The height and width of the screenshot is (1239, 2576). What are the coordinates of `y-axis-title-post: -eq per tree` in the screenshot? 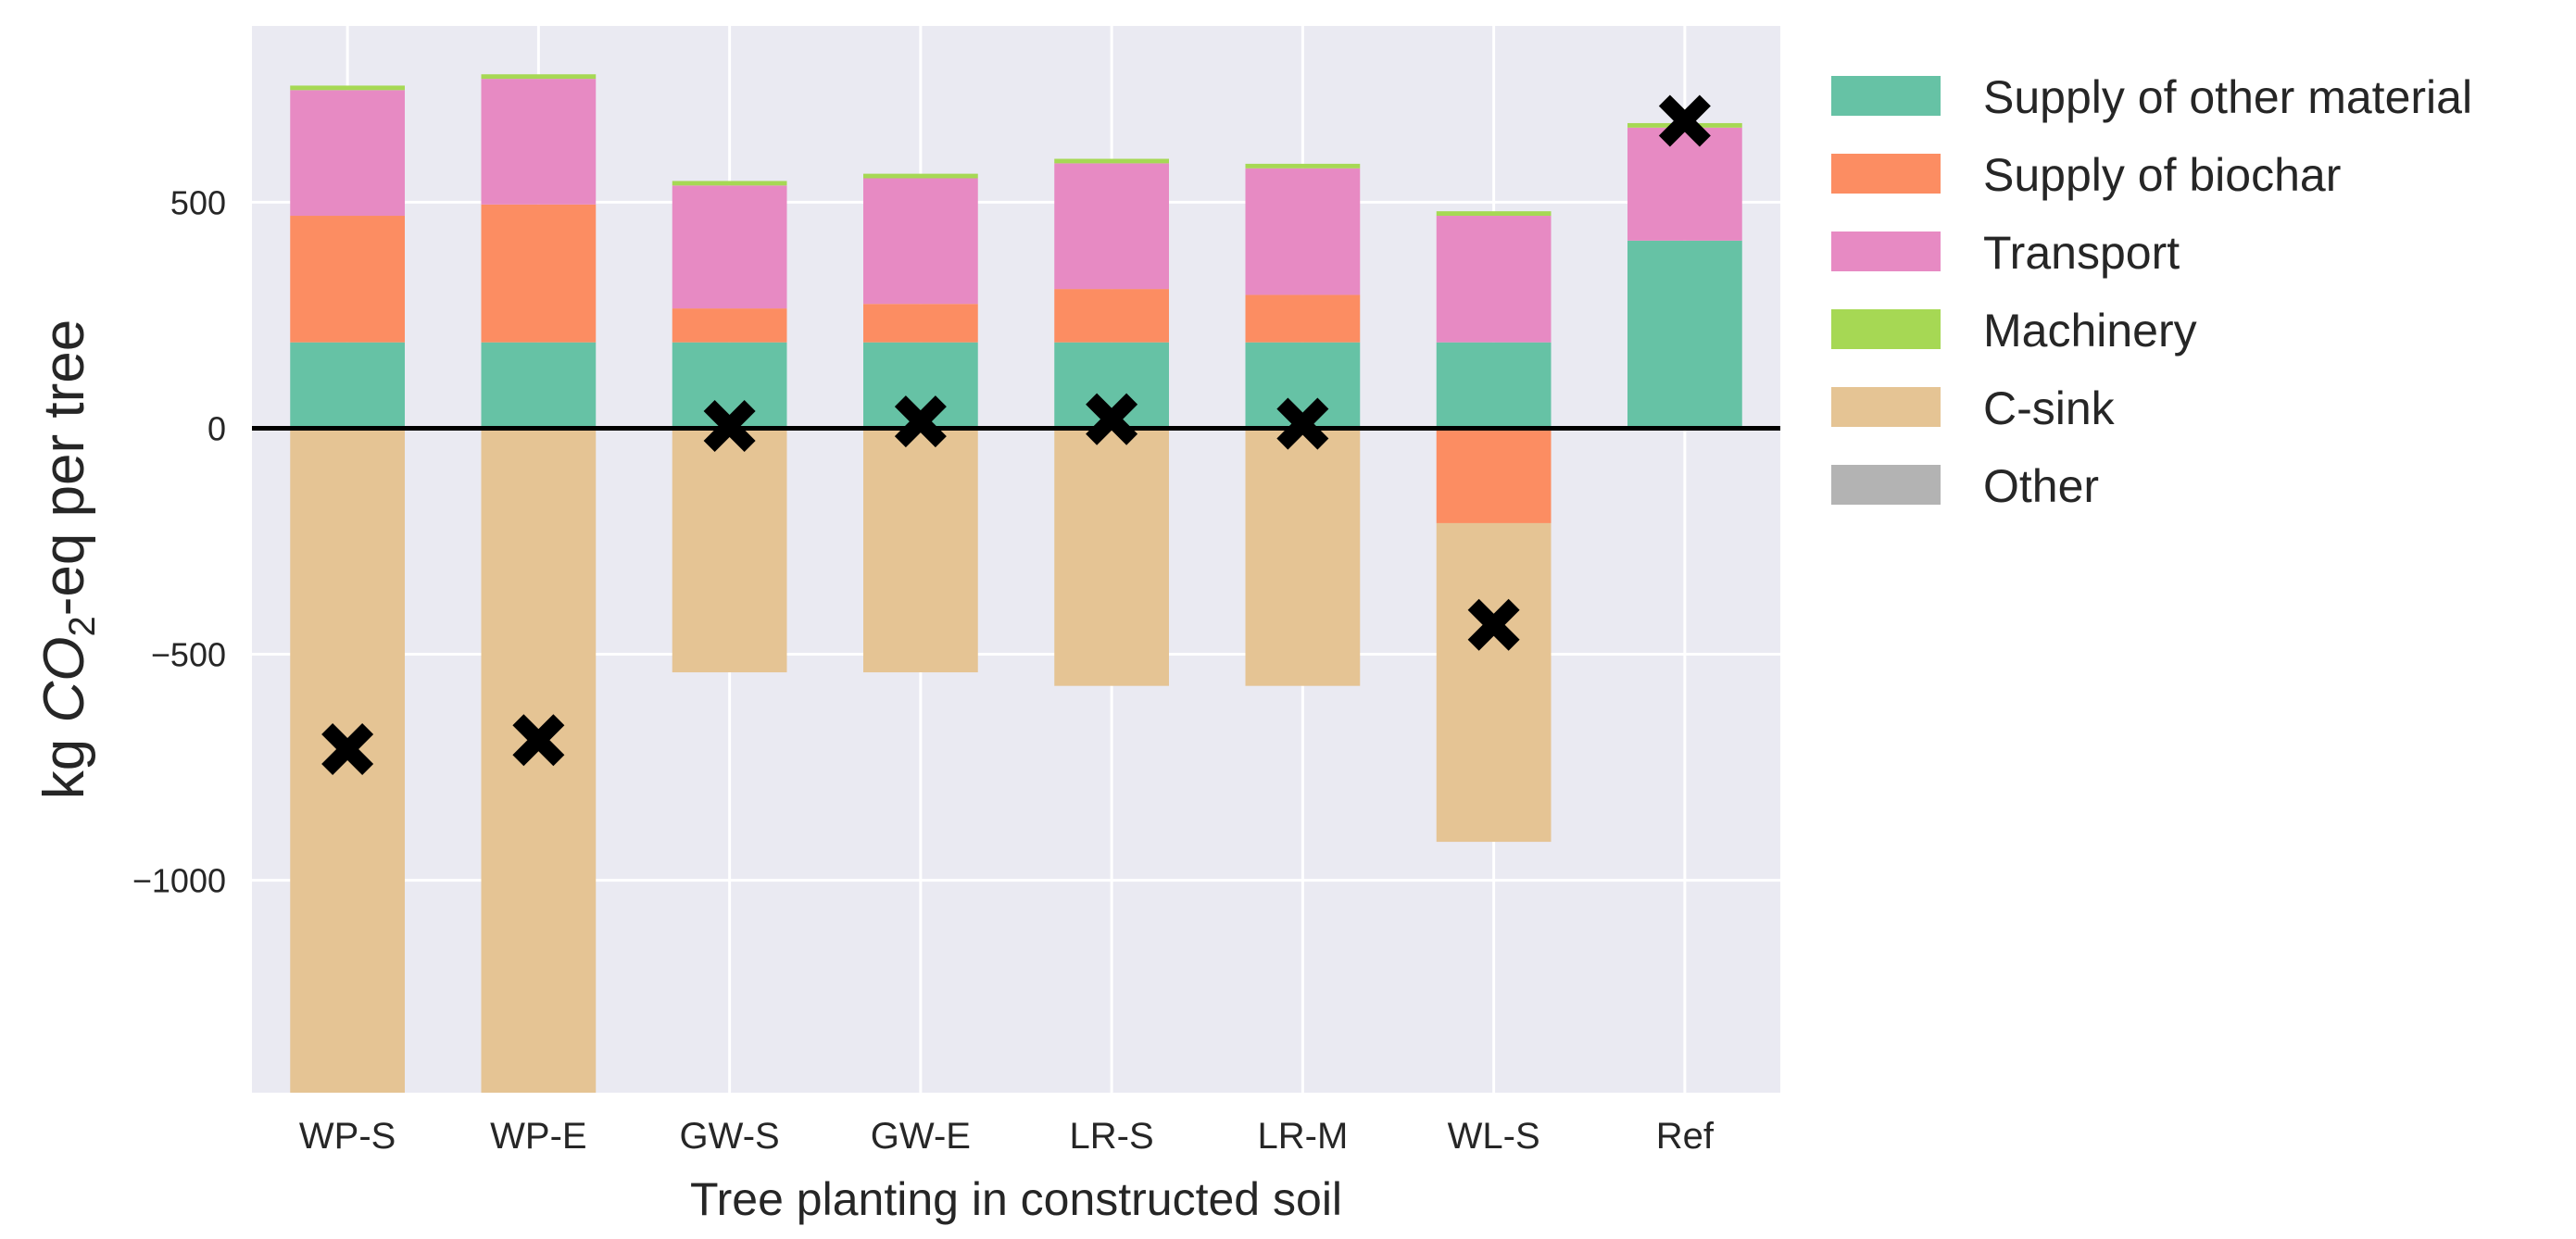 It's located at (64, 468).